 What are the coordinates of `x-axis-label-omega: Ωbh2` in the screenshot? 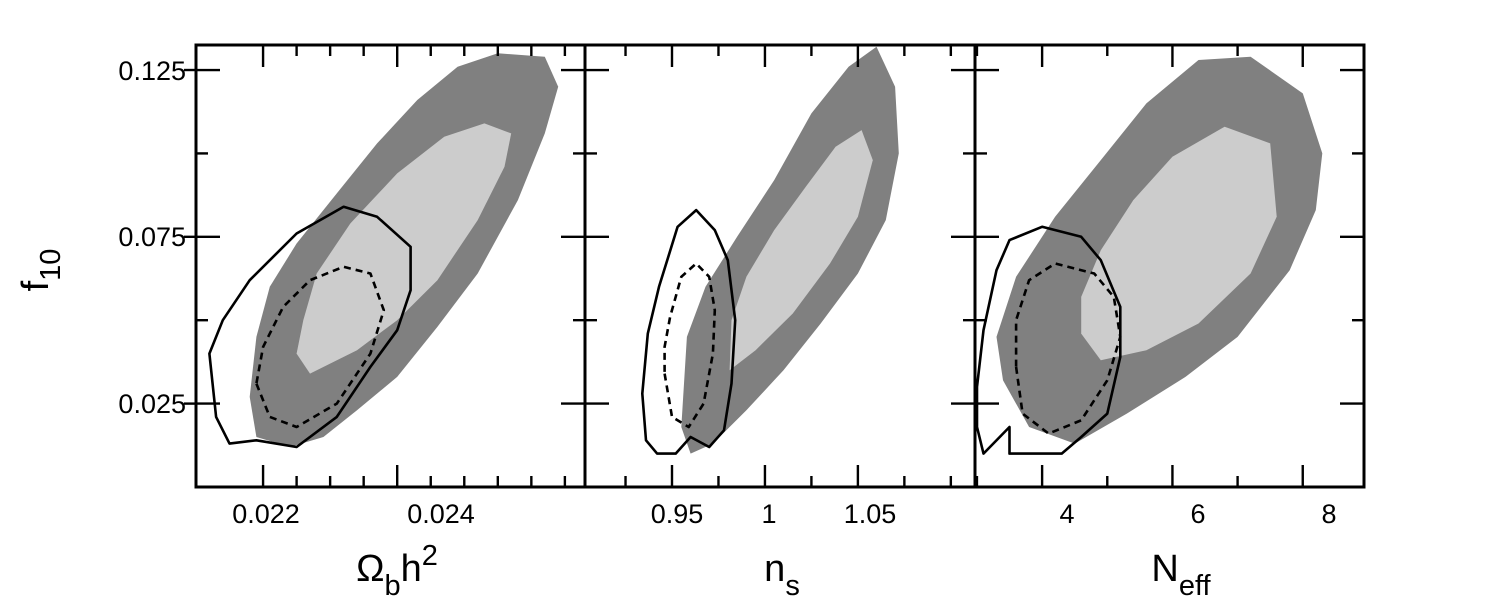 It's located at (397, 571).